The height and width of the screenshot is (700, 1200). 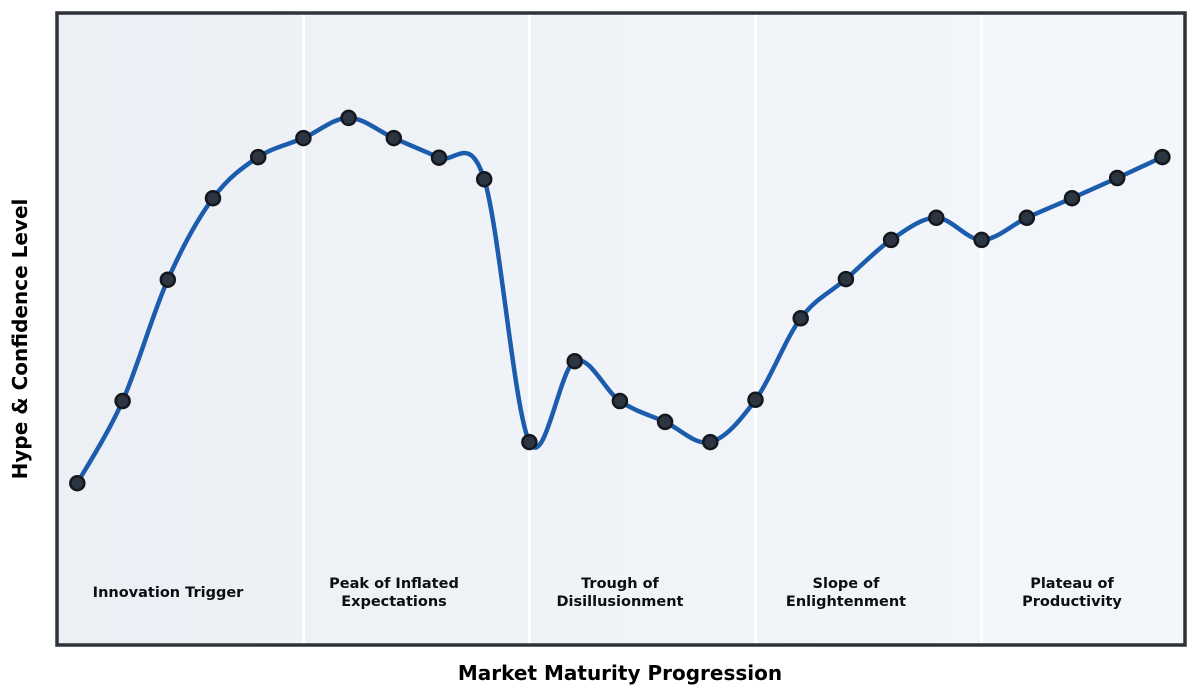 What do you see at coordinates (20, 339) in the screenshot?
I see `y-axis-label: Hype & Confidence Level` at bounding box center [20, 339].